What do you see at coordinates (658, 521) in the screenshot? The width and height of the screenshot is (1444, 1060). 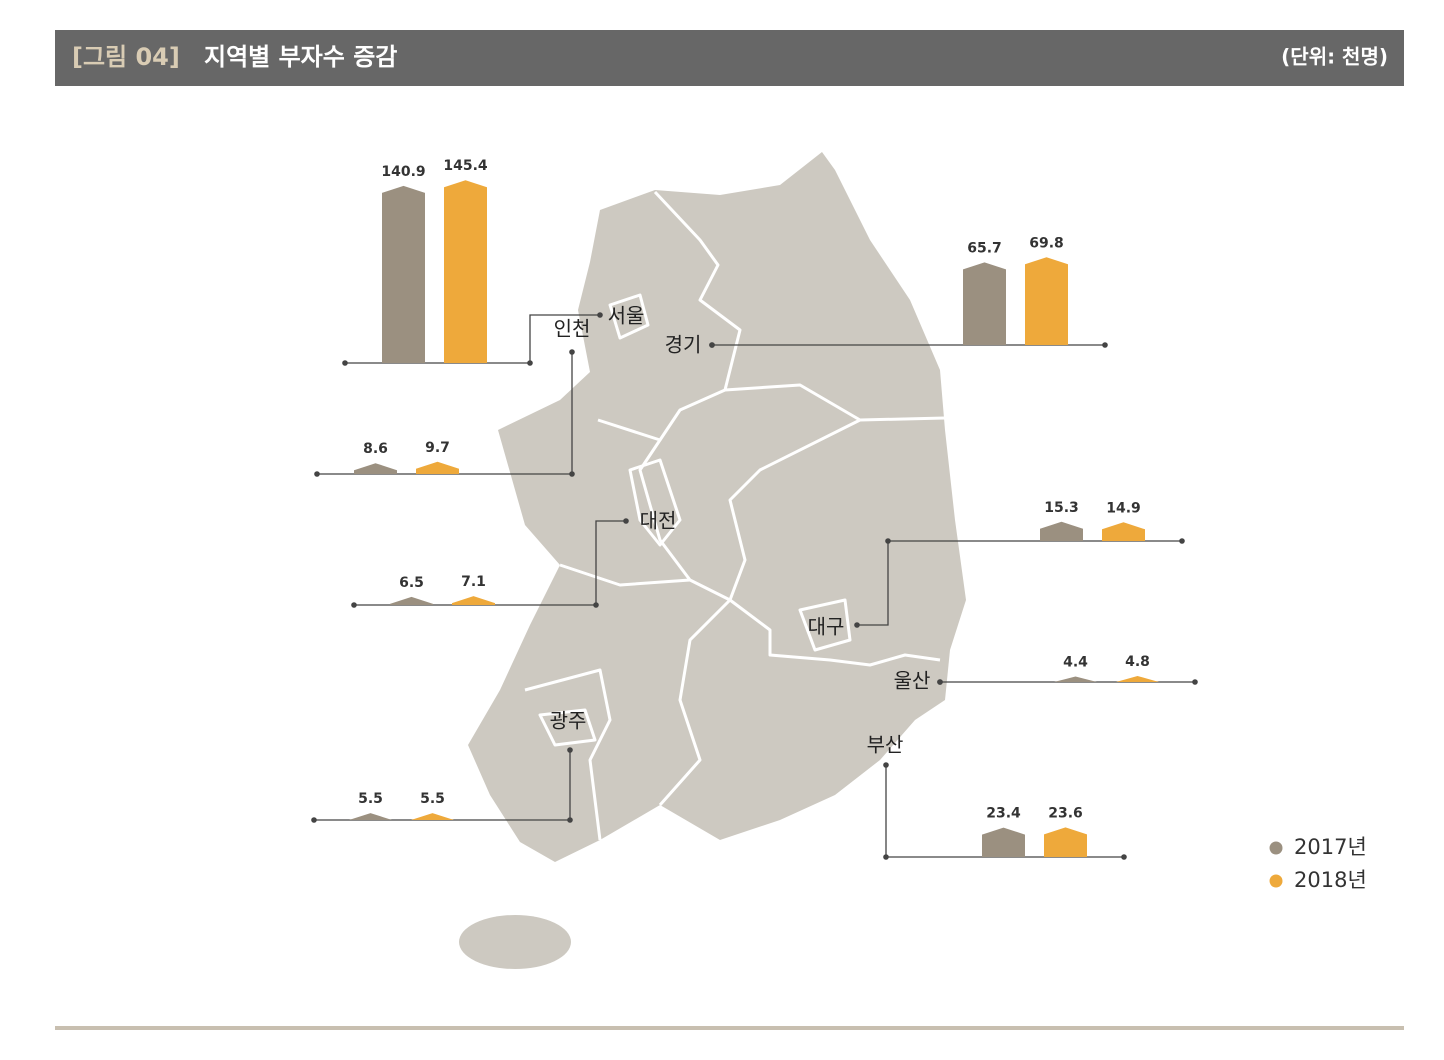 I see `region-label: 대전` at bounding box center [658, 521].